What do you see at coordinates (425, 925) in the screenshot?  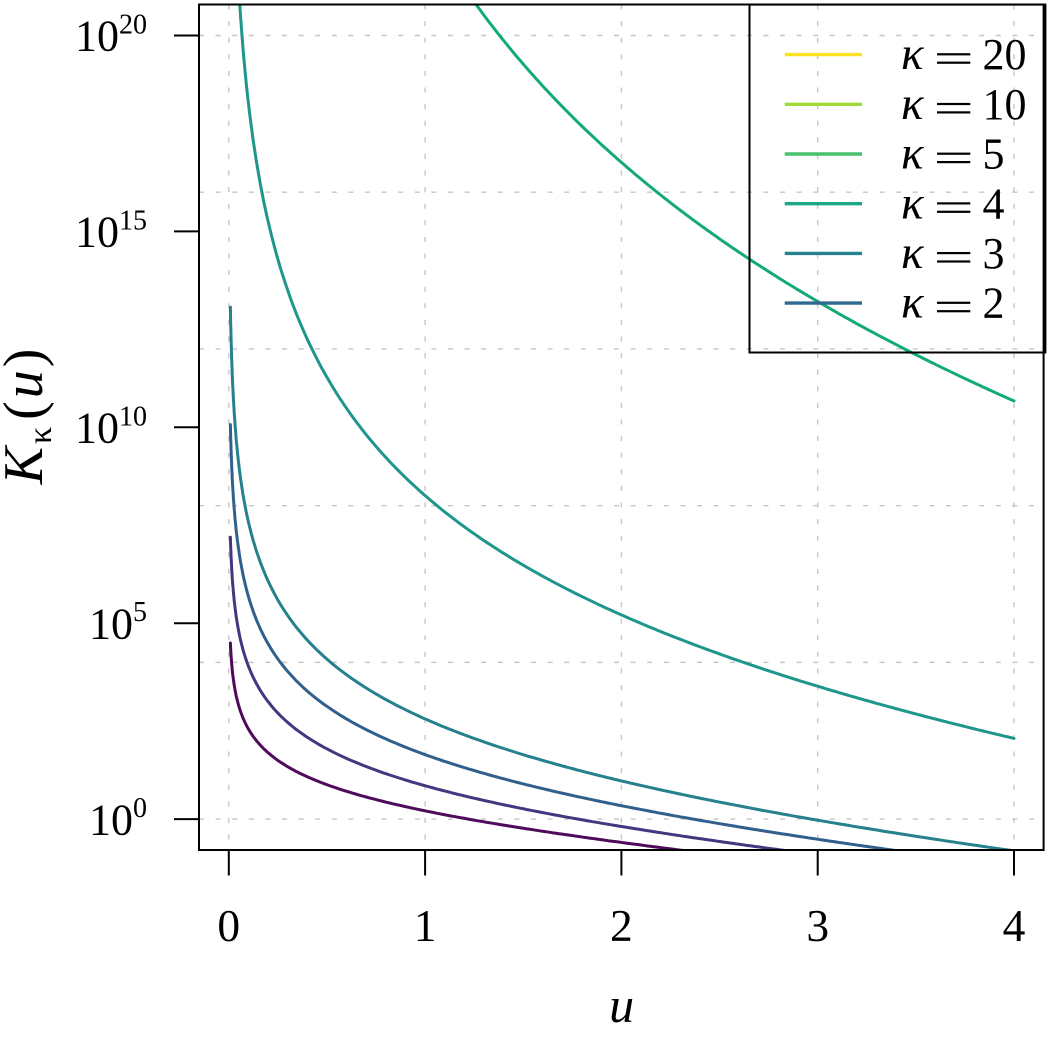 I see `svg-text: 1` at bounding box center [425, 925].